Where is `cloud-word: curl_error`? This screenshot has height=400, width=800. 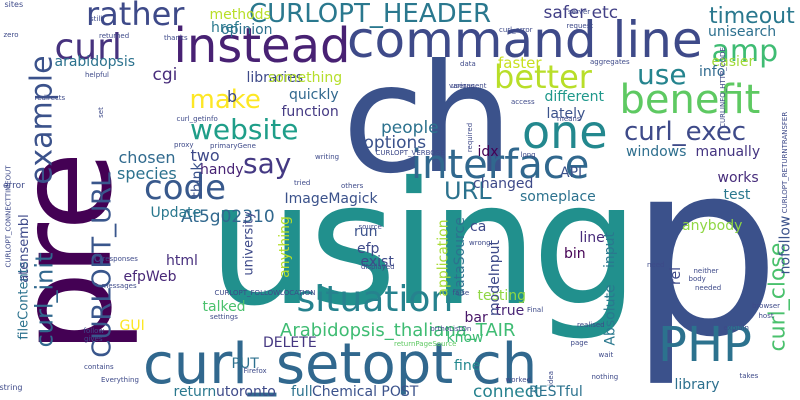
cloud-word: curl_error is located at coordinates (516, 29).